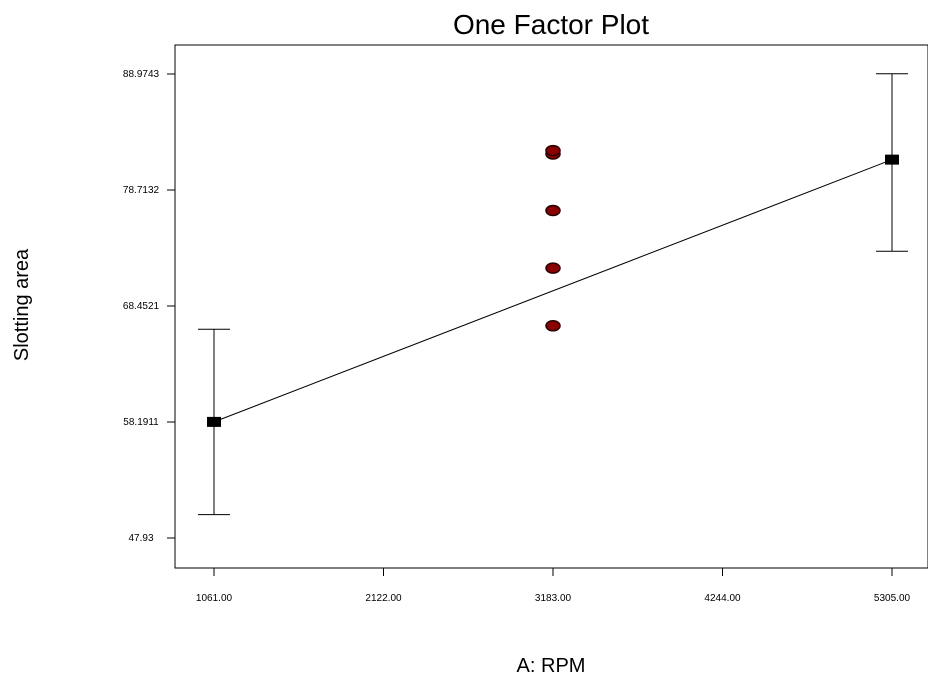 Image resolution: width=928 pixels, height=684 pixels. I want to click on y-tick-label-2: 68.4521, so click(141, 306).